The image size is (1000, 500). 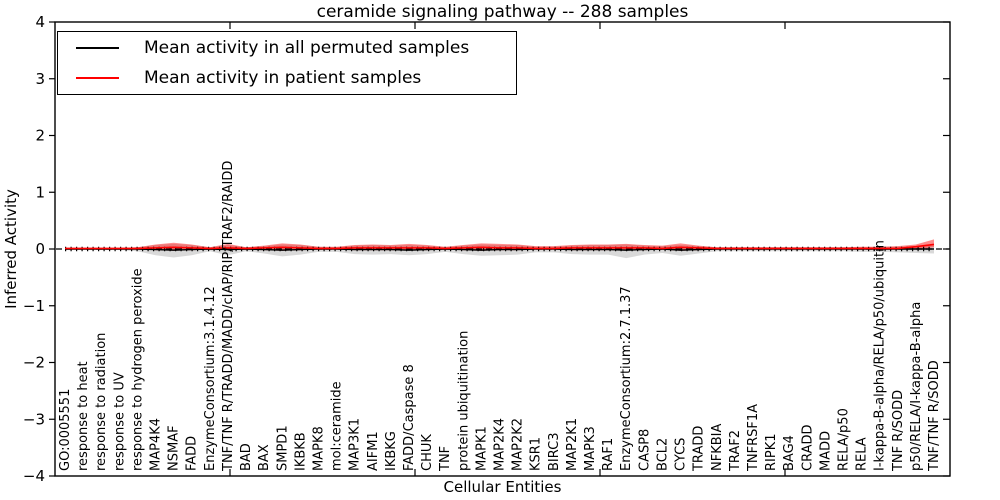 What do you see at coordinates (662, 454) in the screenshot?
I see `x-tick-label: BCL2` at bounding box center [662, 454].